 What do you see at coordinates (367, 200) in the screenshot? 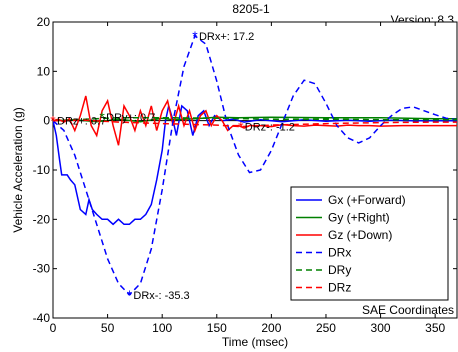
I see `legend-label: Gx (+Forward)` at bounding box center [367, 200].